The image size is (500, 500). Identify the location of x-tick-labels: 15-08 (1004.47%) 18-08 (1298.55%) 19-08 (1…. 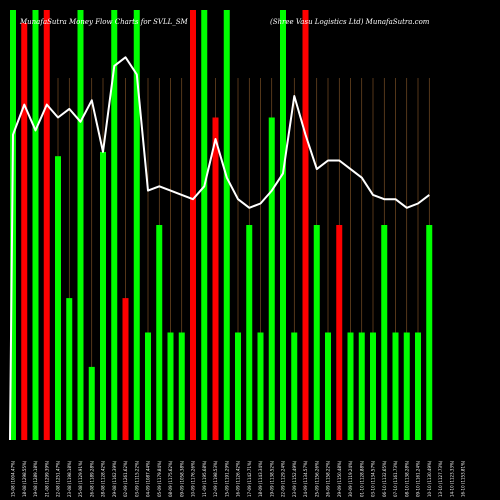
(238, 478).